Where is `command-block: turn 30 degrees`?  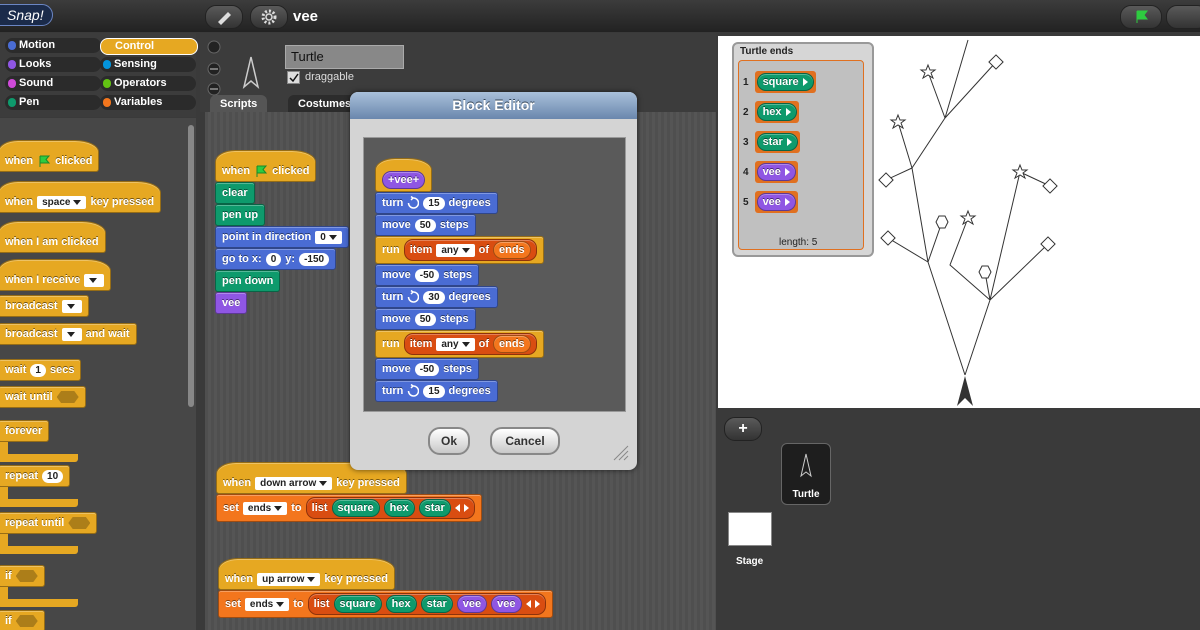
command-block: turn 30 degrees is located at coordinates (436, 297).